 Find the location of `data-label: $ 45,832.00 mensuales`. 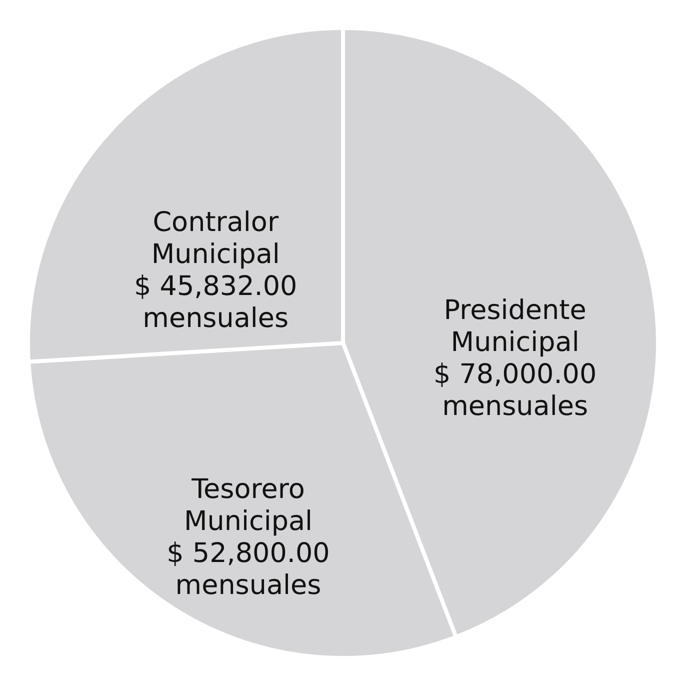

data-label: $ 45,832.00 mensuales is located at coordinates (216, 302).